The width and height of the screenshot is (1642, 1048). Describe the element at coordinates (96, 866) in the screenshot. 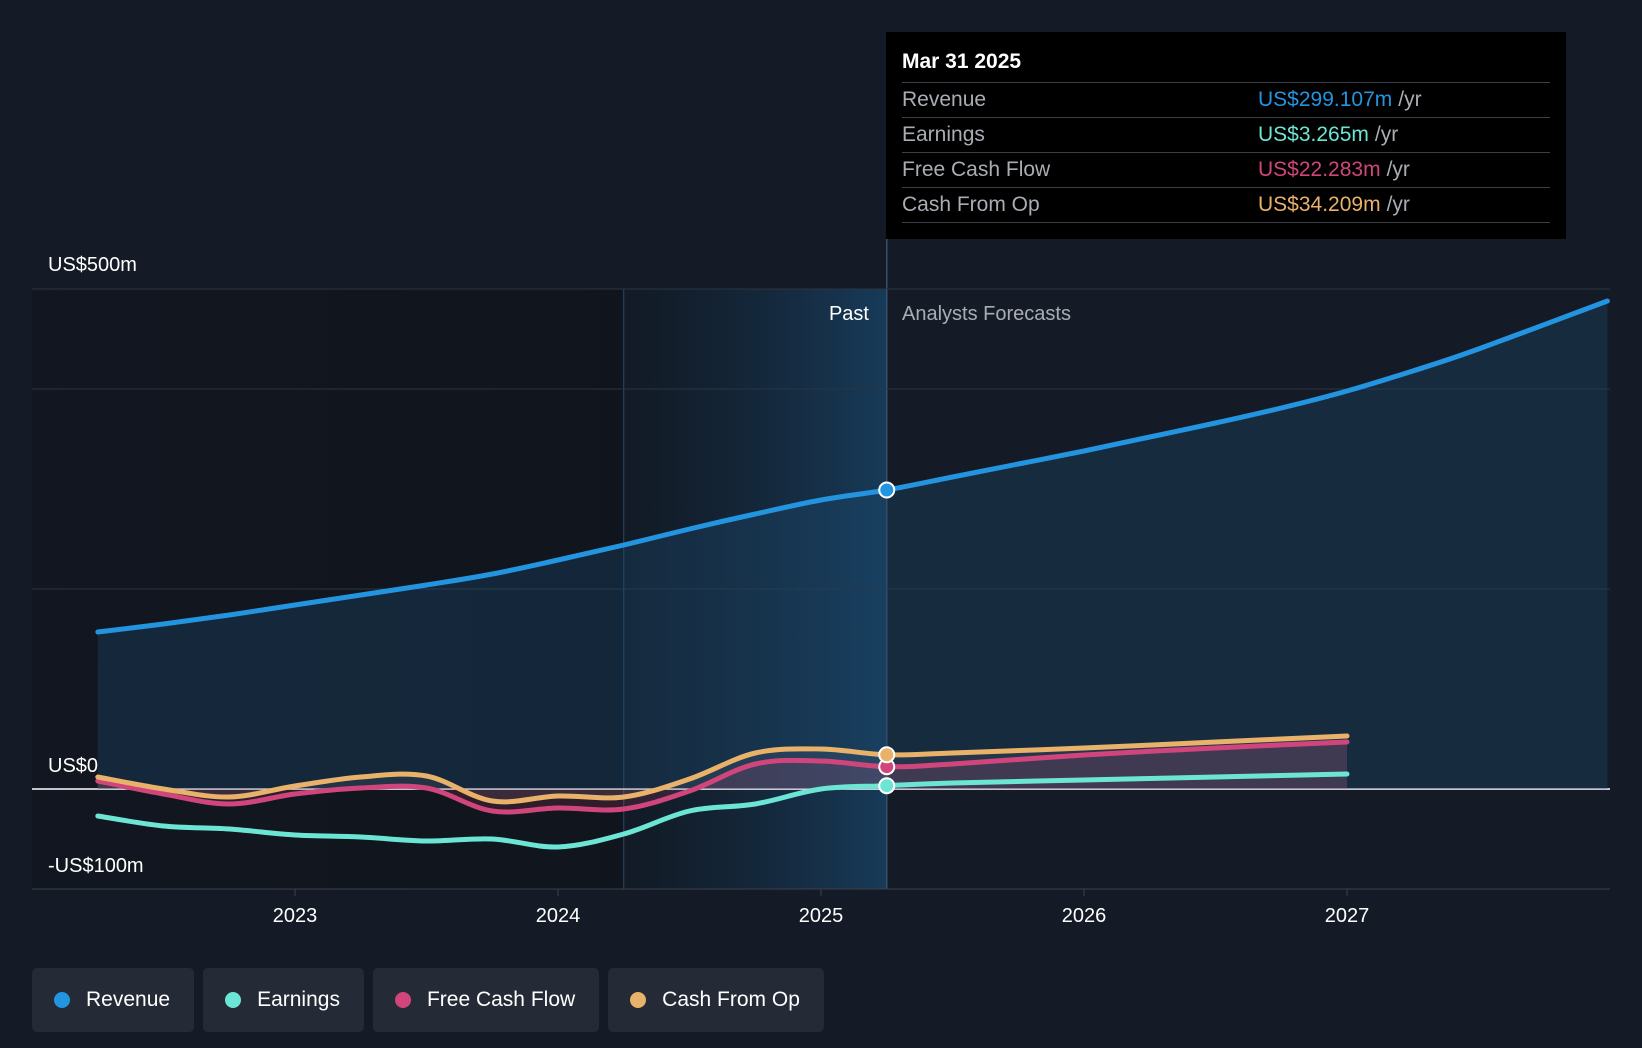

I see `y-label-bottom: -US$100m` at that location.